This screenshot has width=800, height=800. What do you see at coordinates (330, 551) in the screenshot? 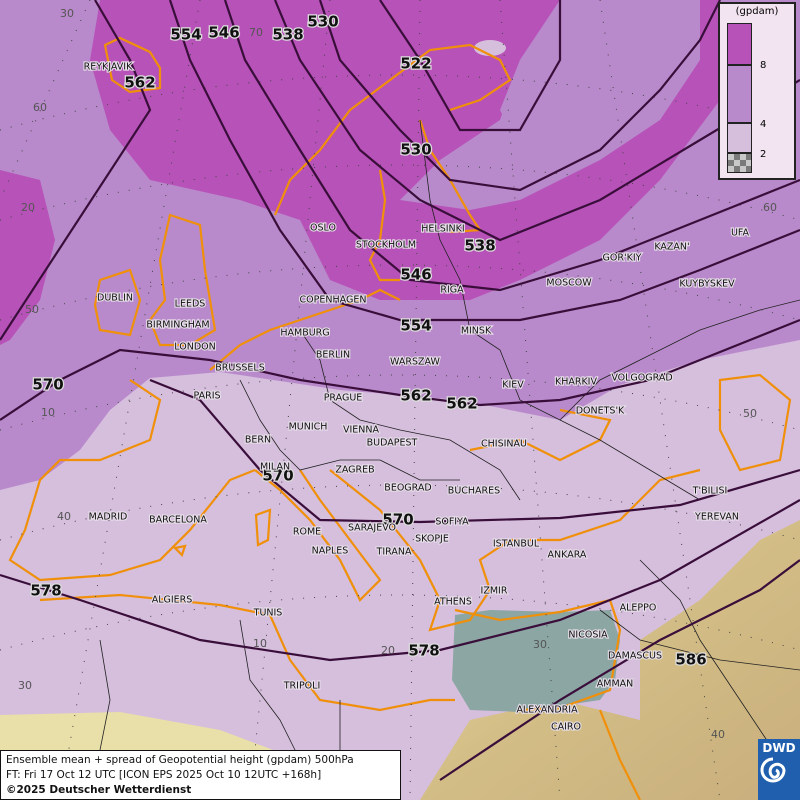
I see `city-label: NAPLES` at bounding box center [330, 551].